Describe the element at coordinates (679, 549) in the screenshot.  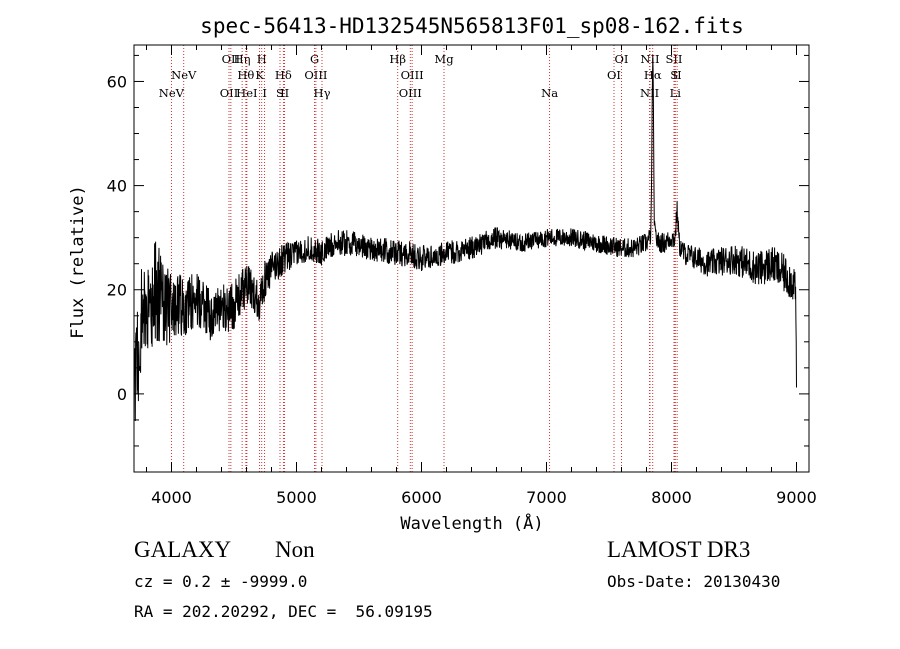
I see `survey-name: LAMOST DR3` at that location.